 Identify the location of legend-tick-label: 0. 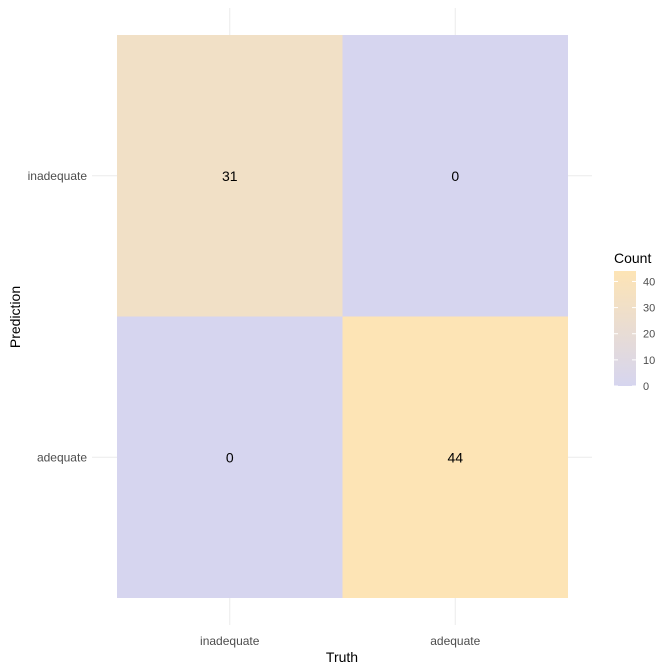
(646, 387).